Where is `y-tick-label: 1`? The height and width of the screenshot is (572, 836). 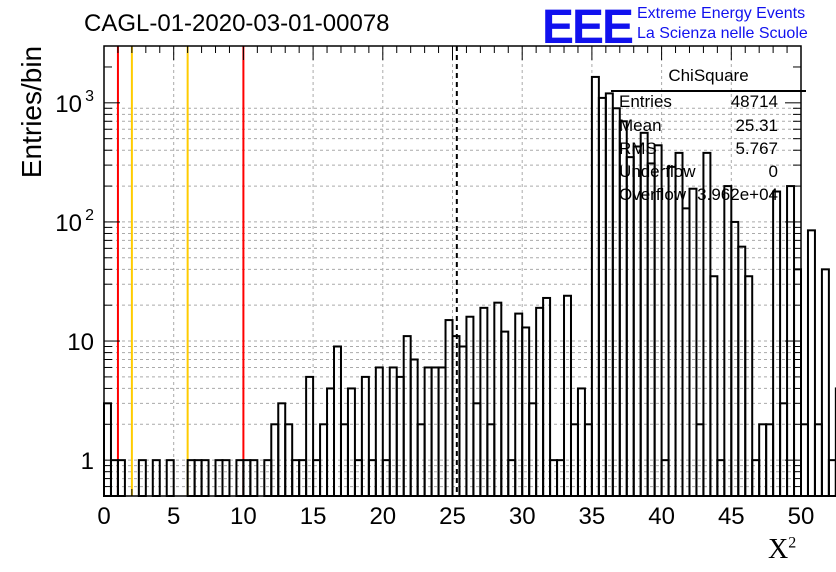 y-tick-label: 1 is located at coordinates (87, 461).